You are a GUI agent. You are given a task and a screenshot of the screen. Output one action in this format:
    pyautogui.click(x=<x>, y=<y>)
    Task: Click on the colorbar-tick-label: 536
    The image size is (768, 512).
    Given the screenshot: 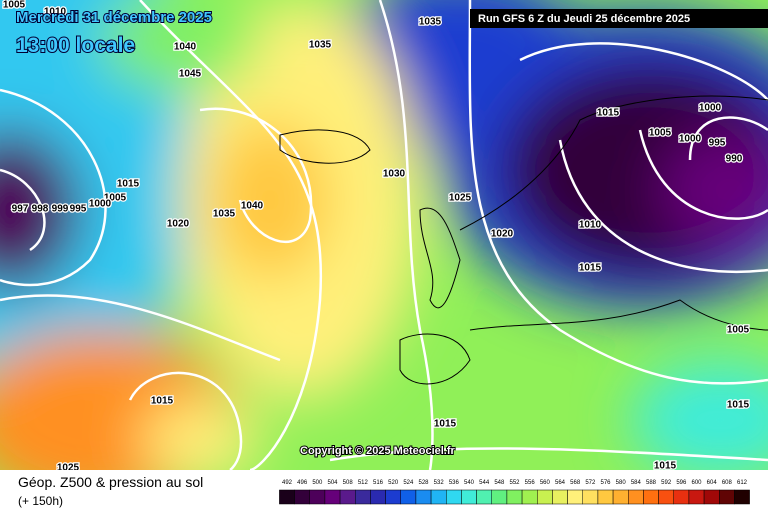 What is the action you would take?
    pyautogui.click(x=454, y=483)
    